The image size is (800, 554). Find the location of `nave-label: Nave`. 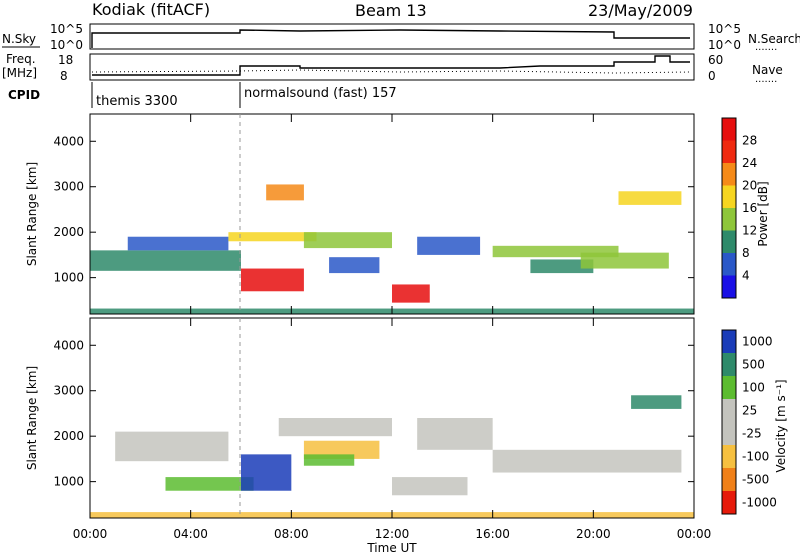

nave-label: Nave is located at coordinates (767, 70).